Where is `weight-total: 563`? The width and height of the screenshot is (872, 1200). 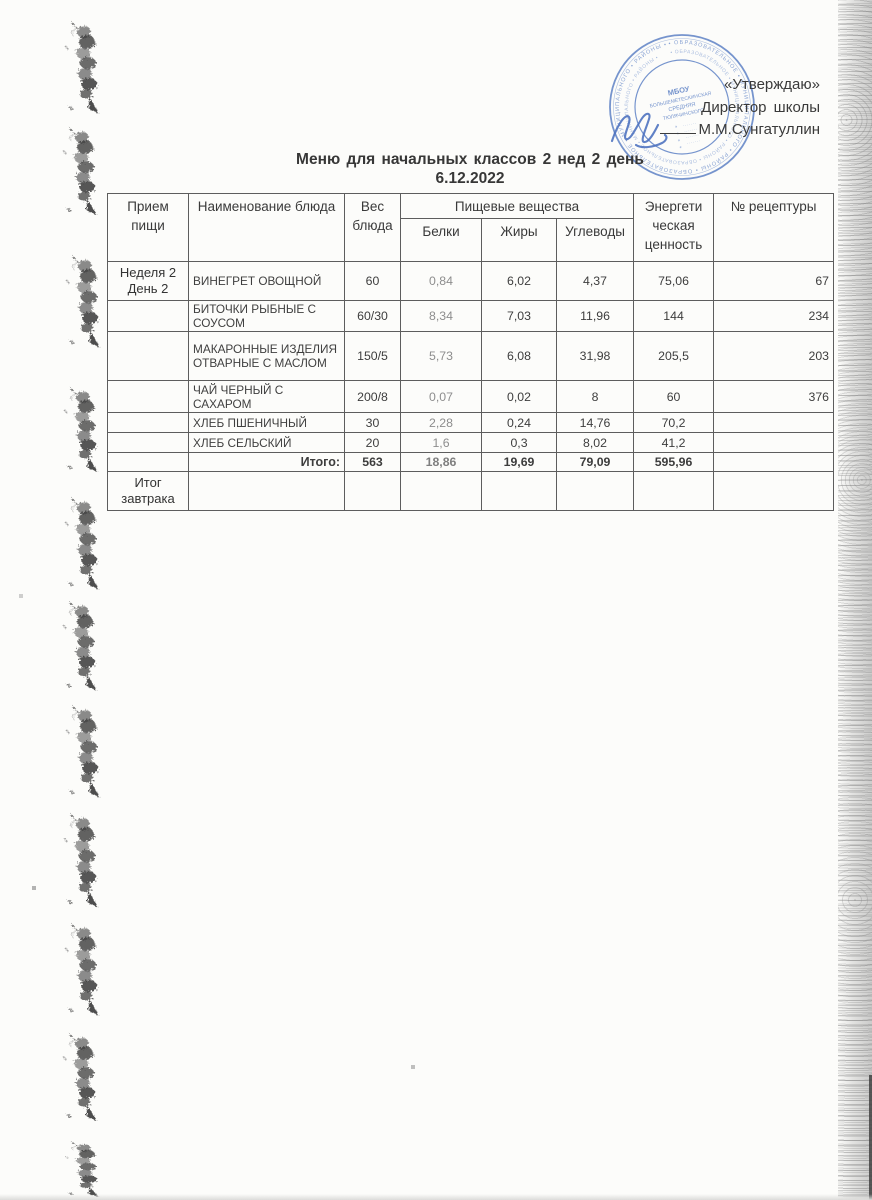 weight-total: 563 is located at coordinates (372, 462).